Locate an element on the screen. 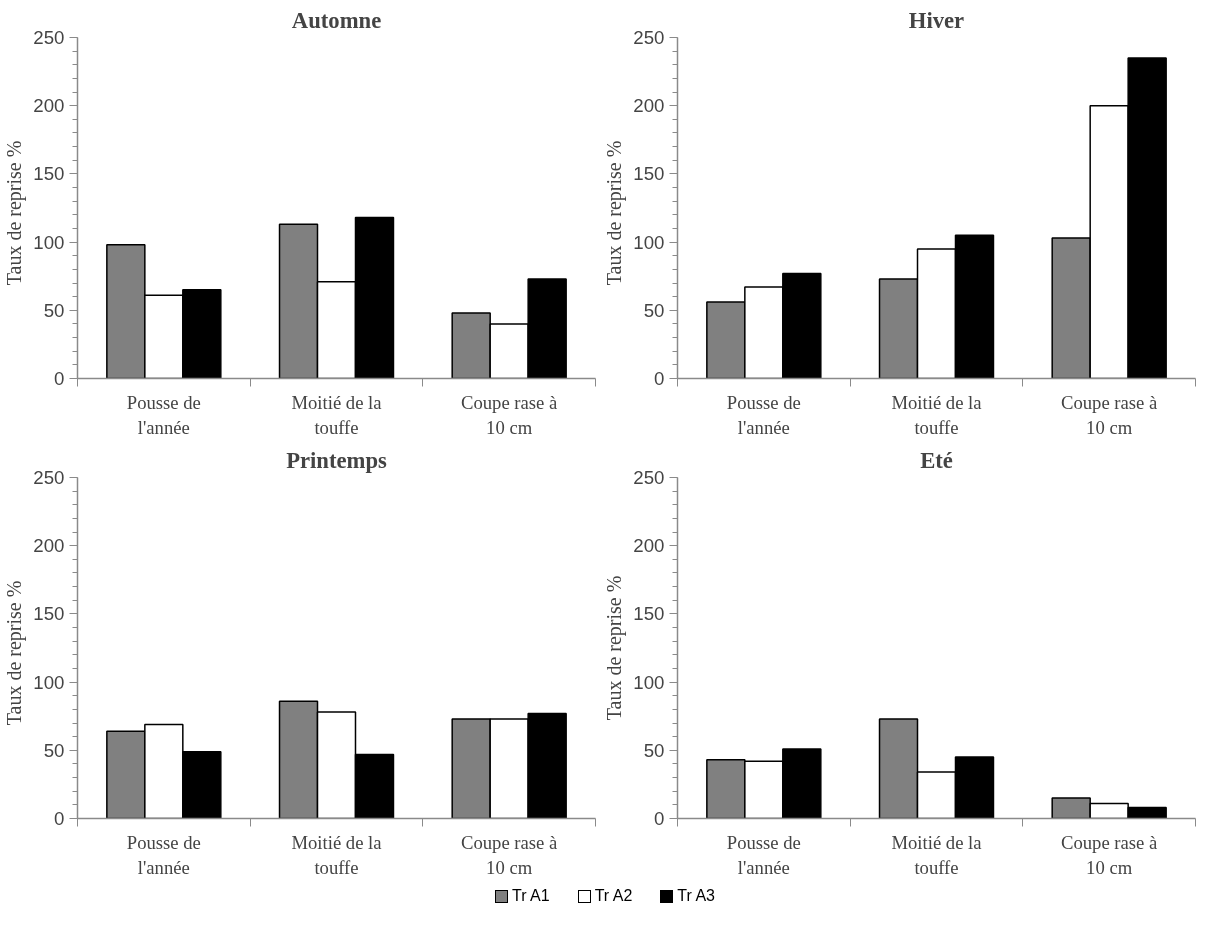  chart-title: Printemps is located at coordinates (337, 460).